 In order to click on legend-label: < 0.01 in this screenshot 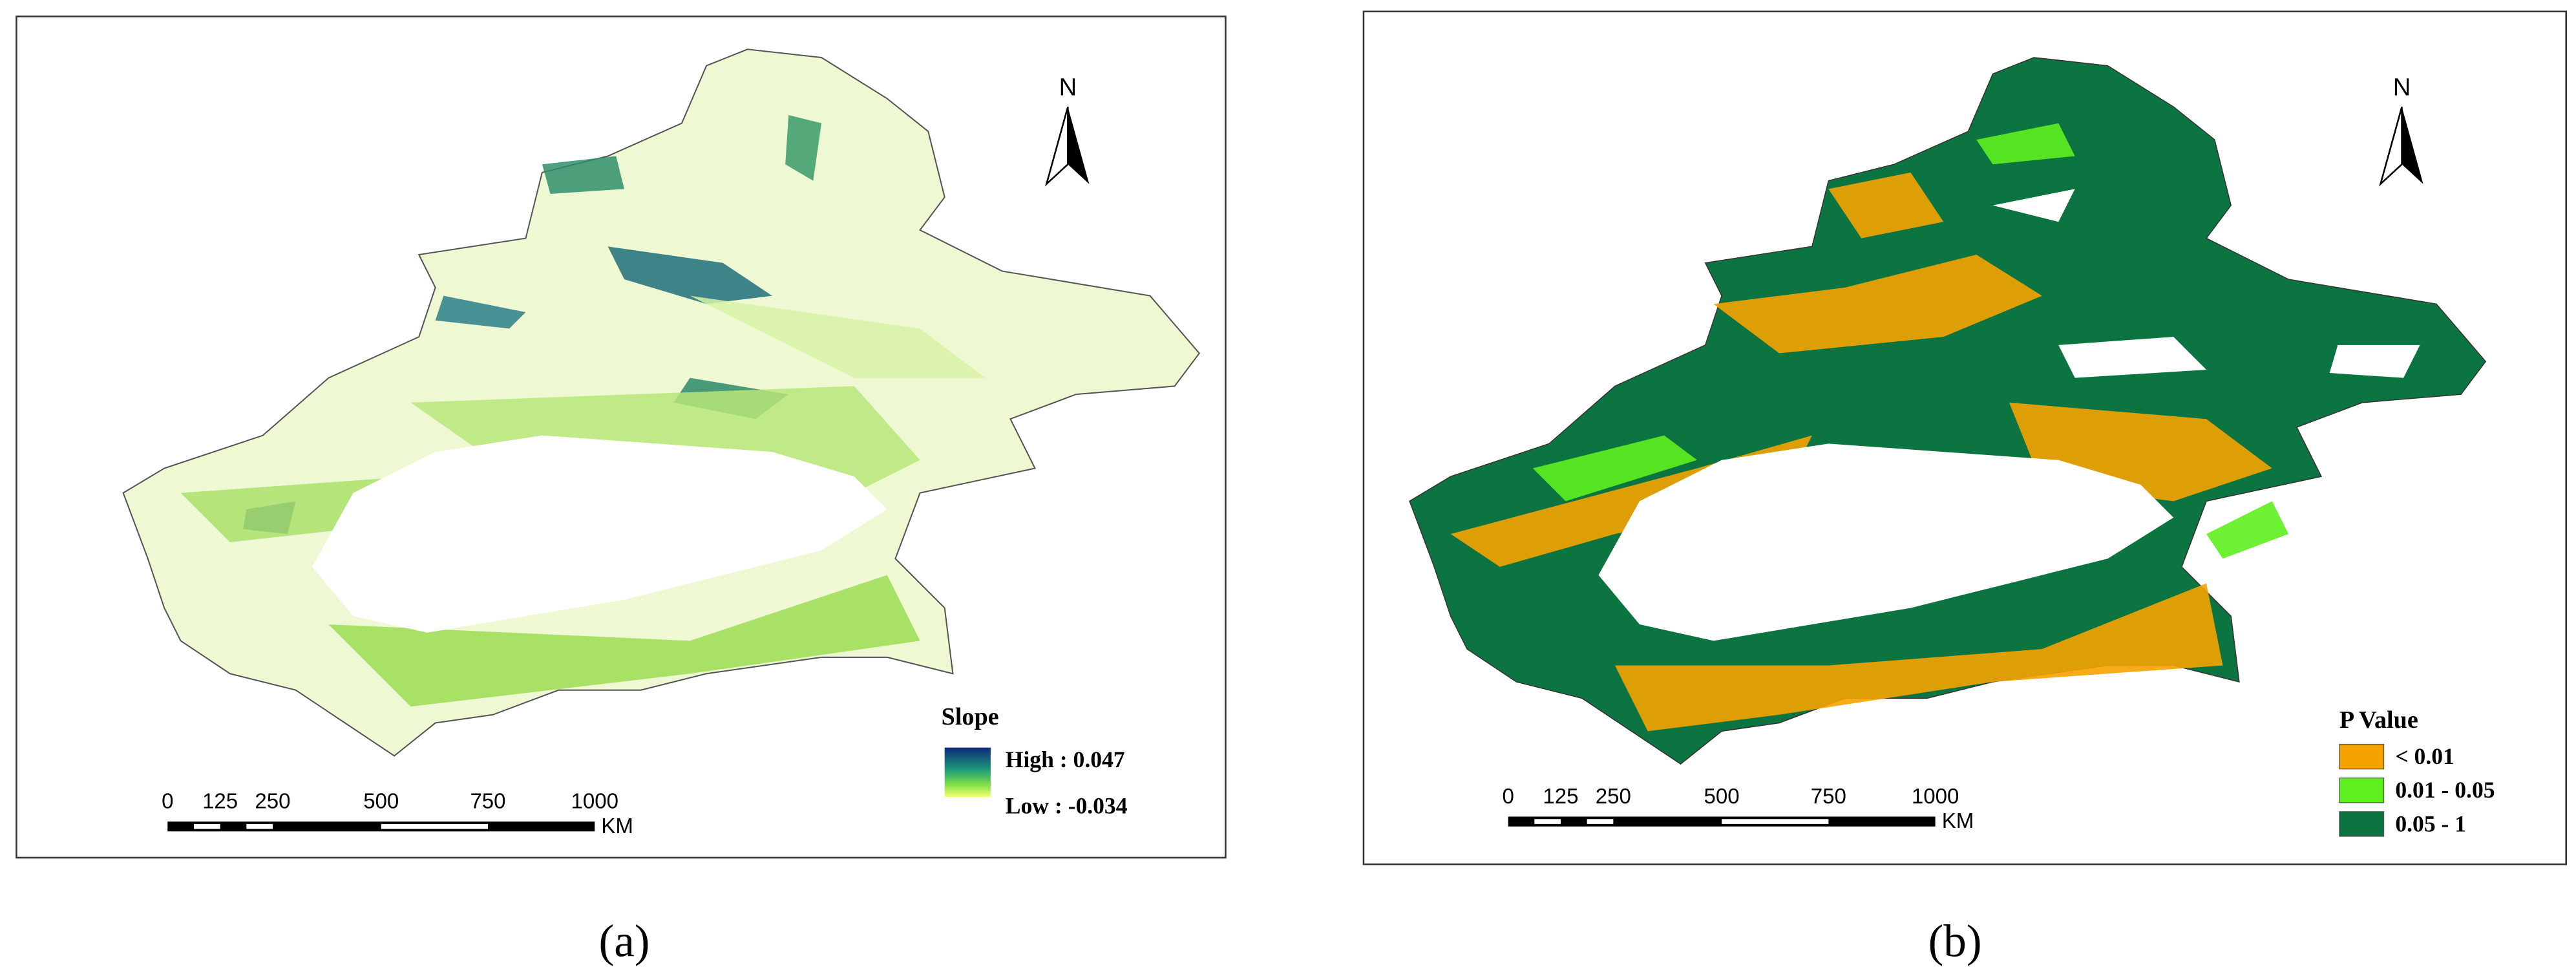, I will do `click(2424, 756)`.